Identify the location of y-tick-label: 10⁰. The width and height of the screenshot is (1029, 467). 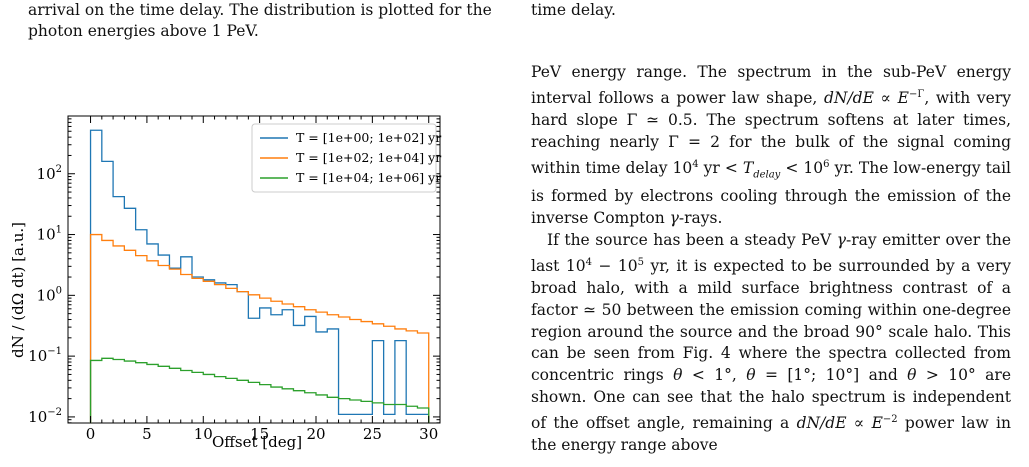
(49, 294).